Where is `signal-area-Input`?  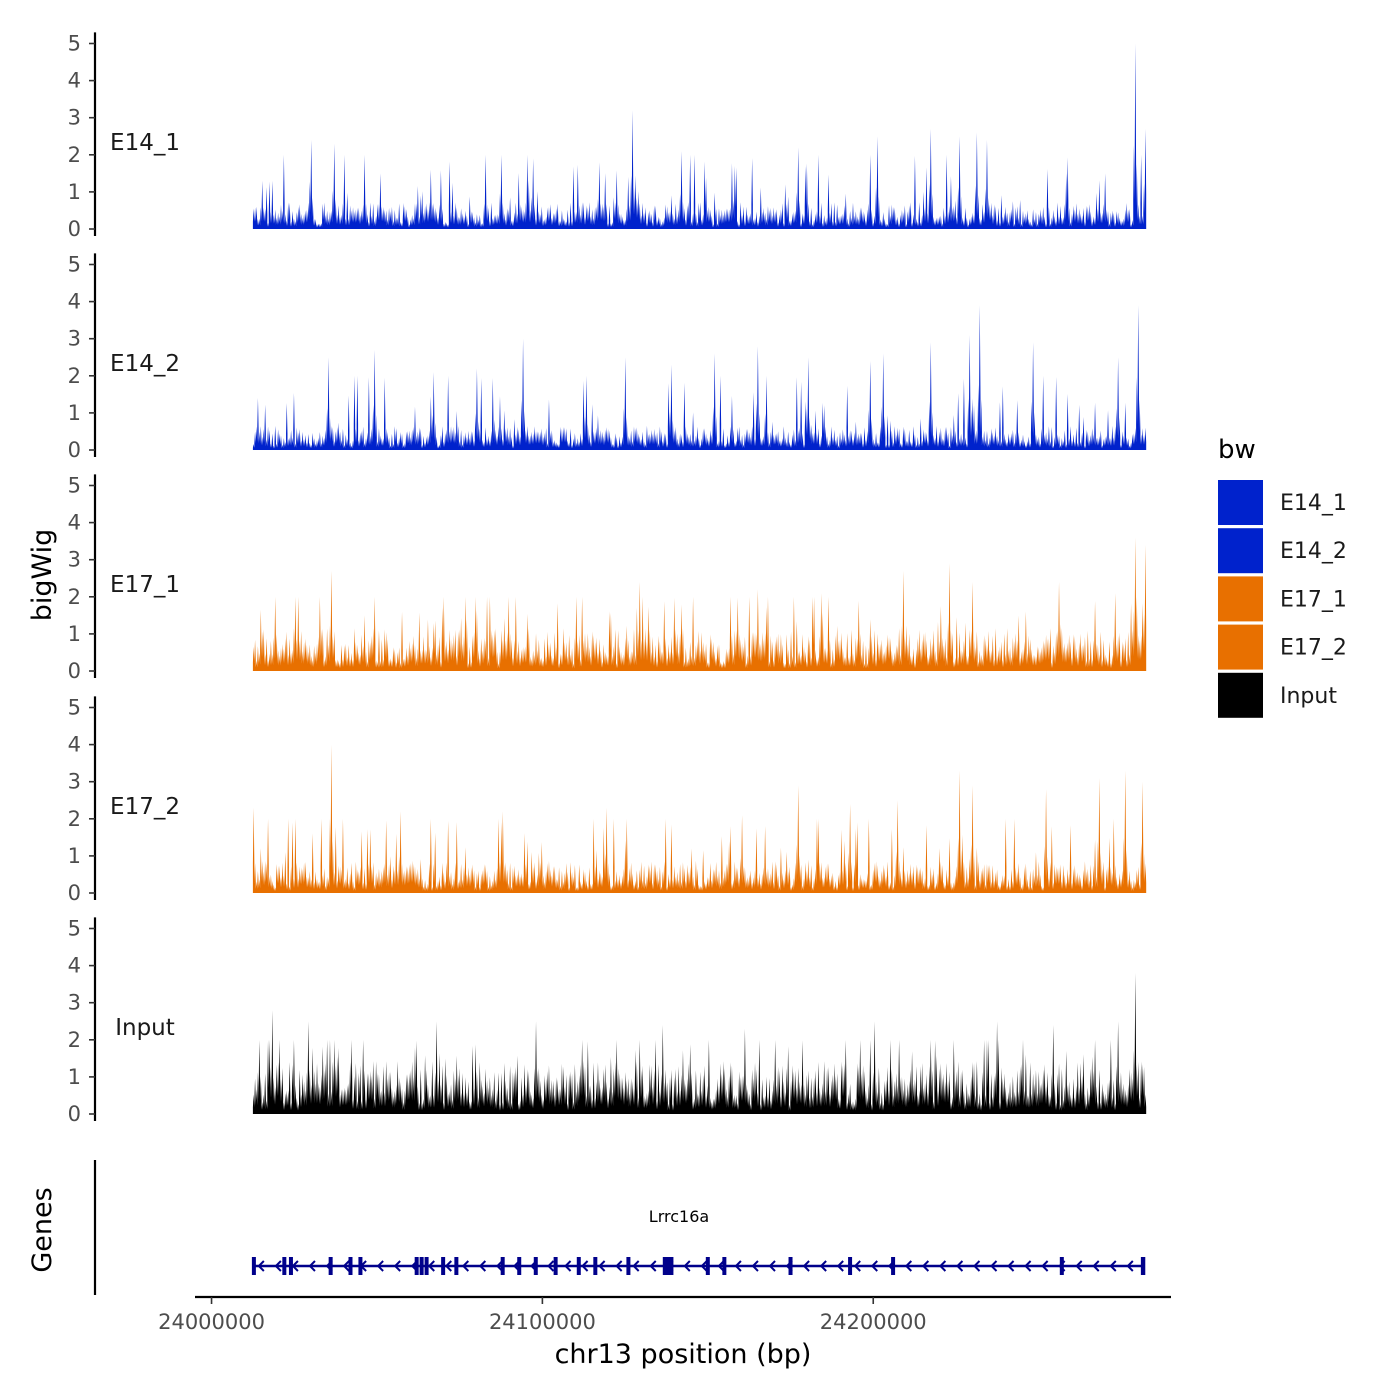 signal-area-Input is located at coordinates (699, 1043).